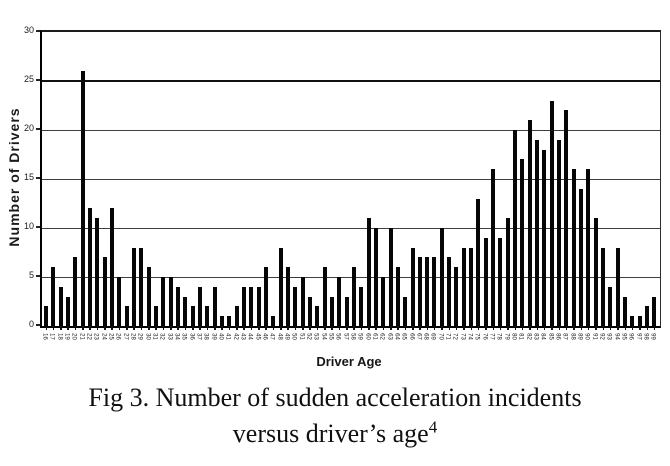  I want to click on x-tick-label: 54, so click(323, 336).